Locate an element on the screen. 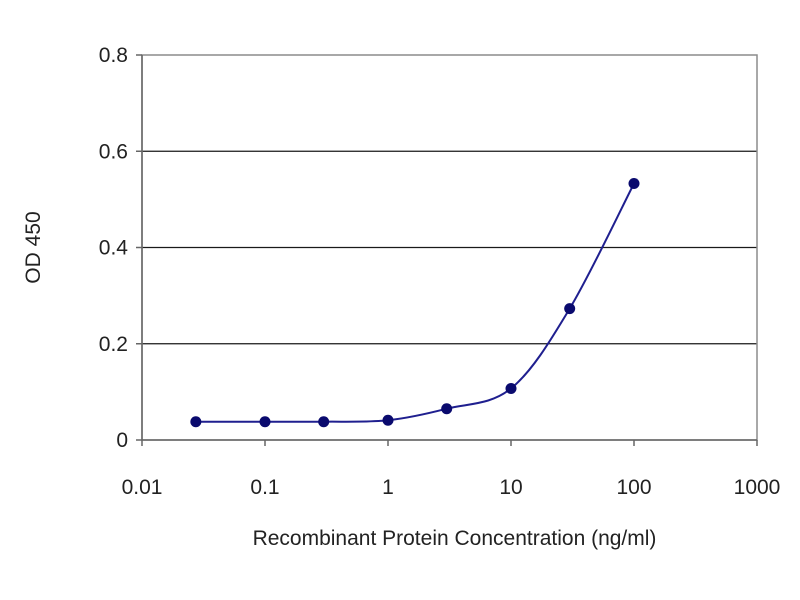 The height and width of the screenshot is (600, 800). x-tick-label-4: 100 is located at coordinates (633, 487).